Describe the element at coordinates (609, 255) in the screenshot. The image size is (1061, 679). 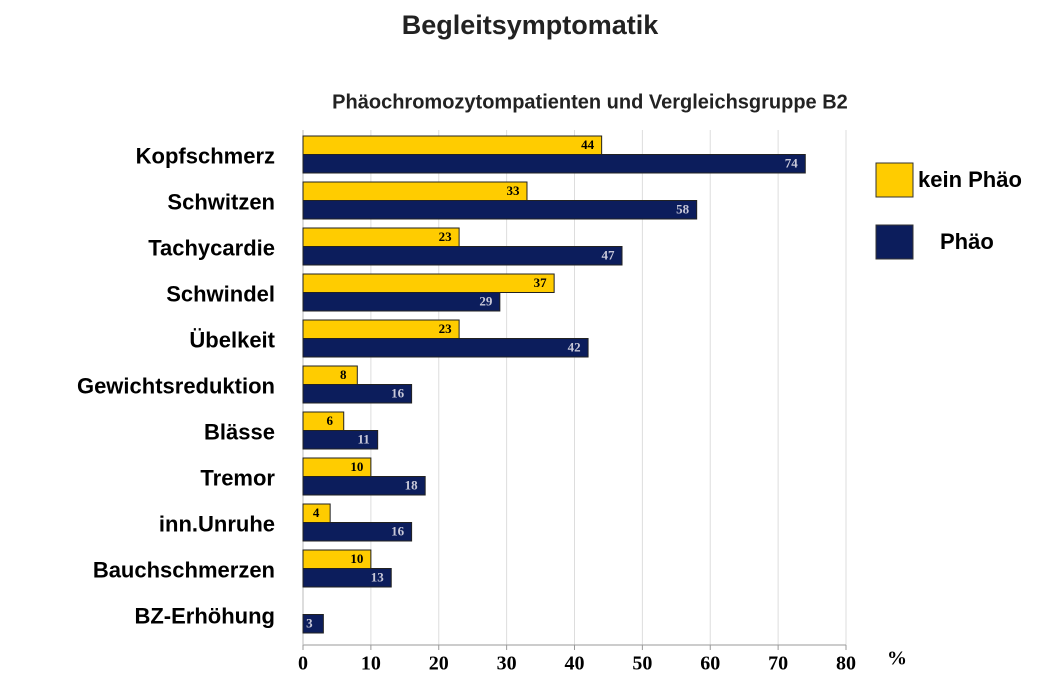
I see `value-label: 47` at that location.